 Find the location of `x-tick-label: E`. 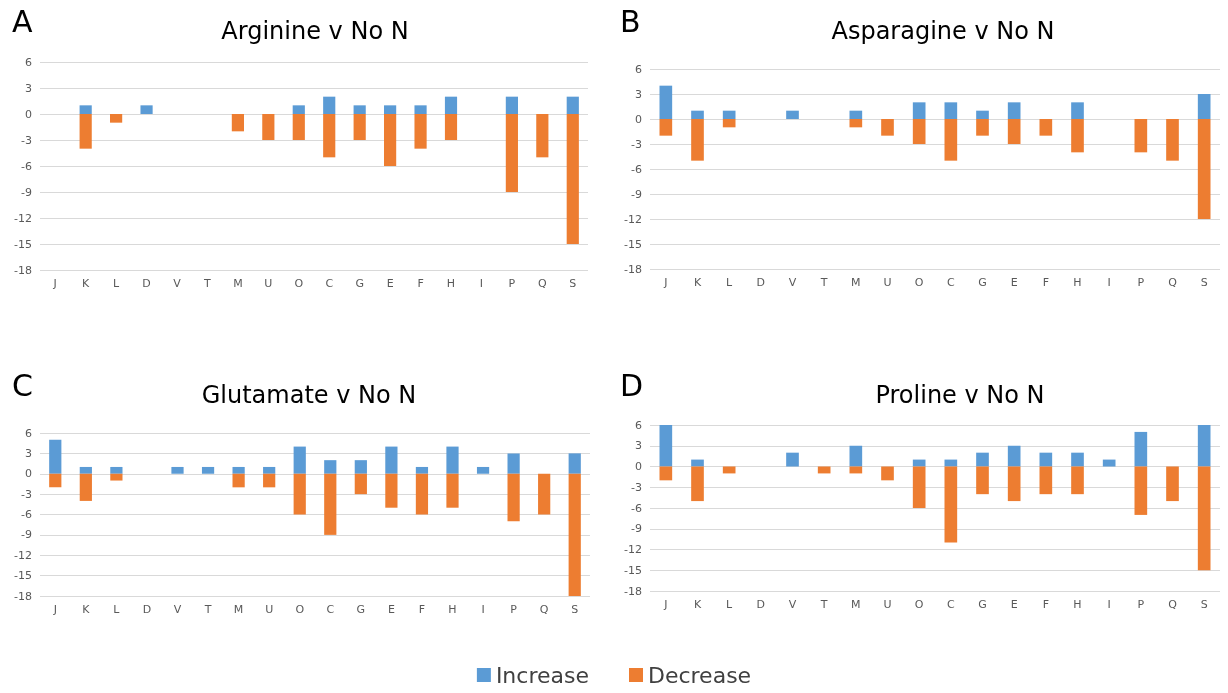

x-tick-label: E is located at coordinates (1014, 604).